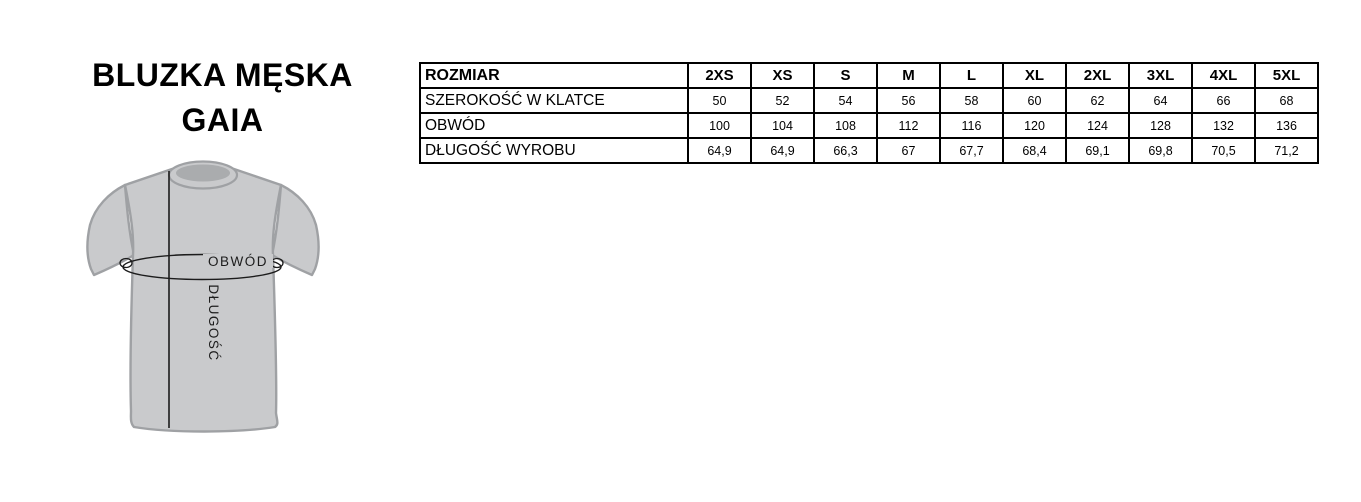 Image resolution: width=1361 pixels, height=502 pixels. What do you see at coordinates (1286, 125) in the screenshot?
I see `value-cell: 136` at bounding box center [1286, 125].